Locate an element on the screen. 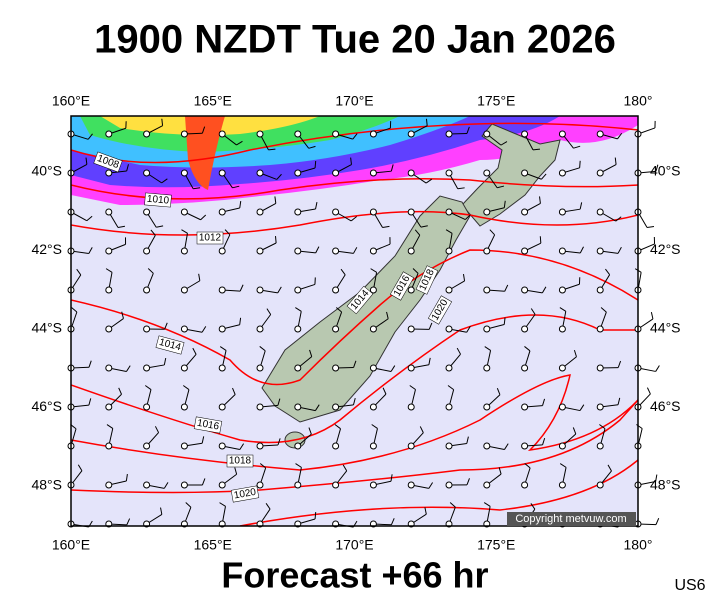 The width and height of the screenshot is (711, 600). isobar-value: 1012 is located at coordinates (210, 238).